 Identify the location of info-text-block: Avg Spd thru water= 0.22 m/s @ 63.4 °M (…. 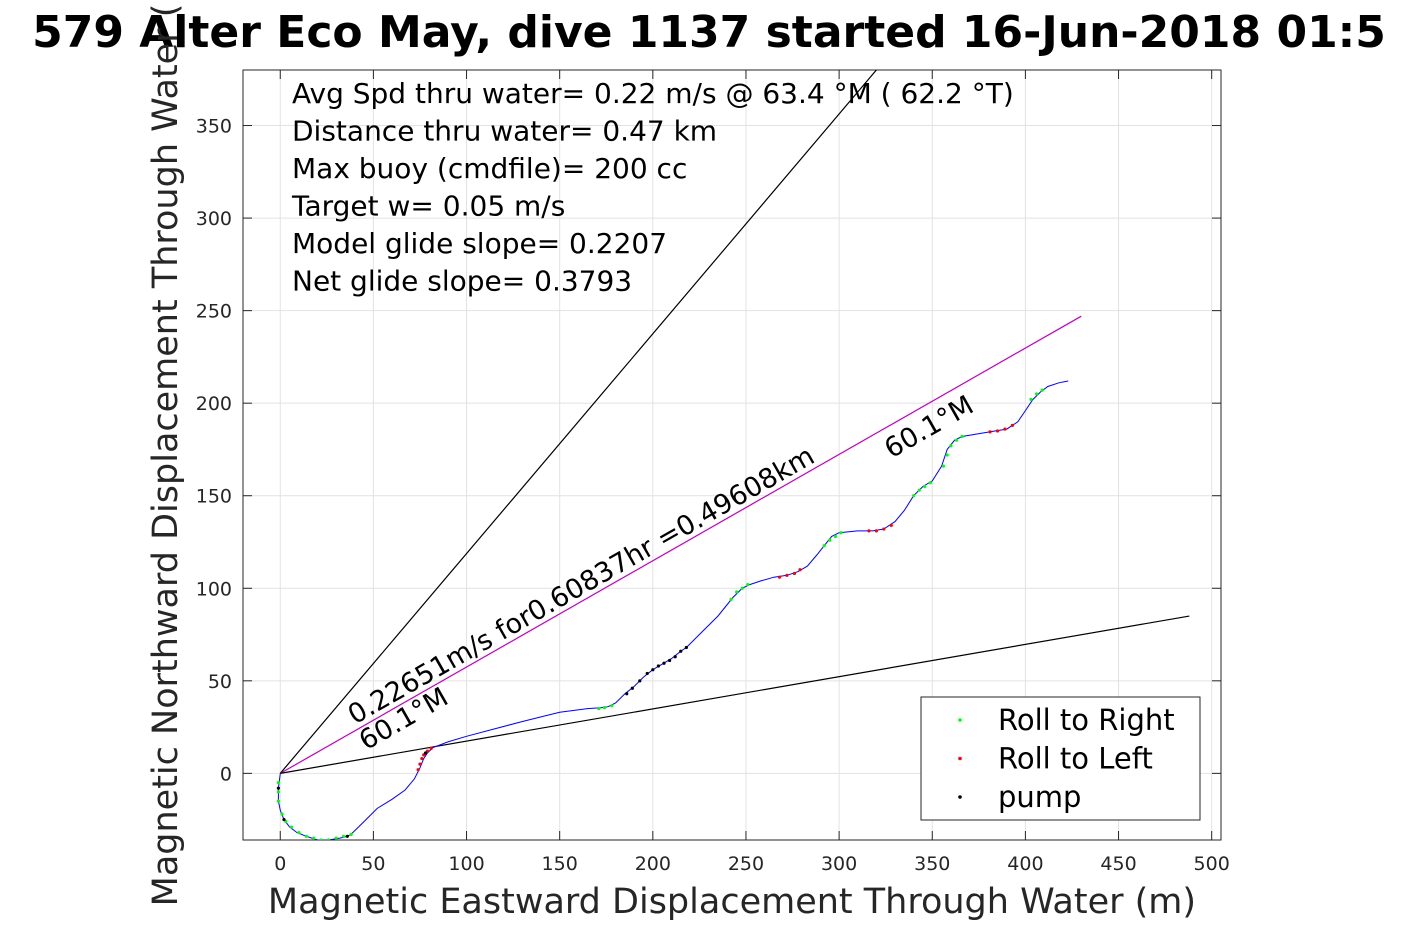
(652, 187).